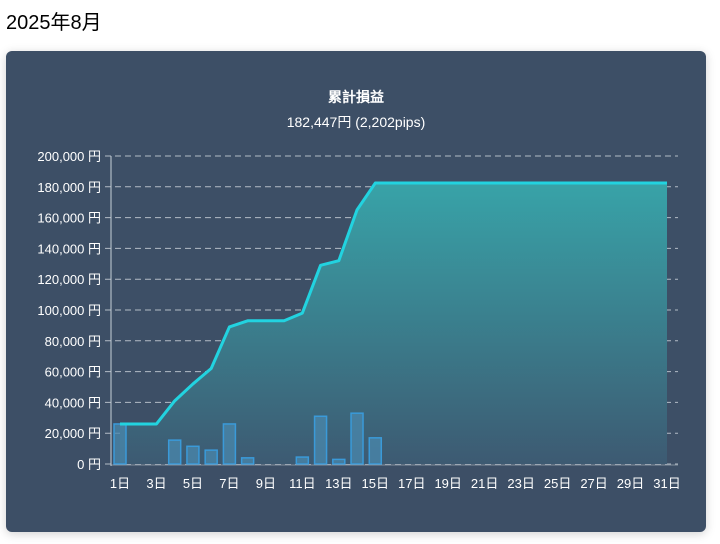  What do you see at coordinates (69, 187) in the screenshot?
I see `y-tick-label: 180,000 円` at bounding box center [69, 187].